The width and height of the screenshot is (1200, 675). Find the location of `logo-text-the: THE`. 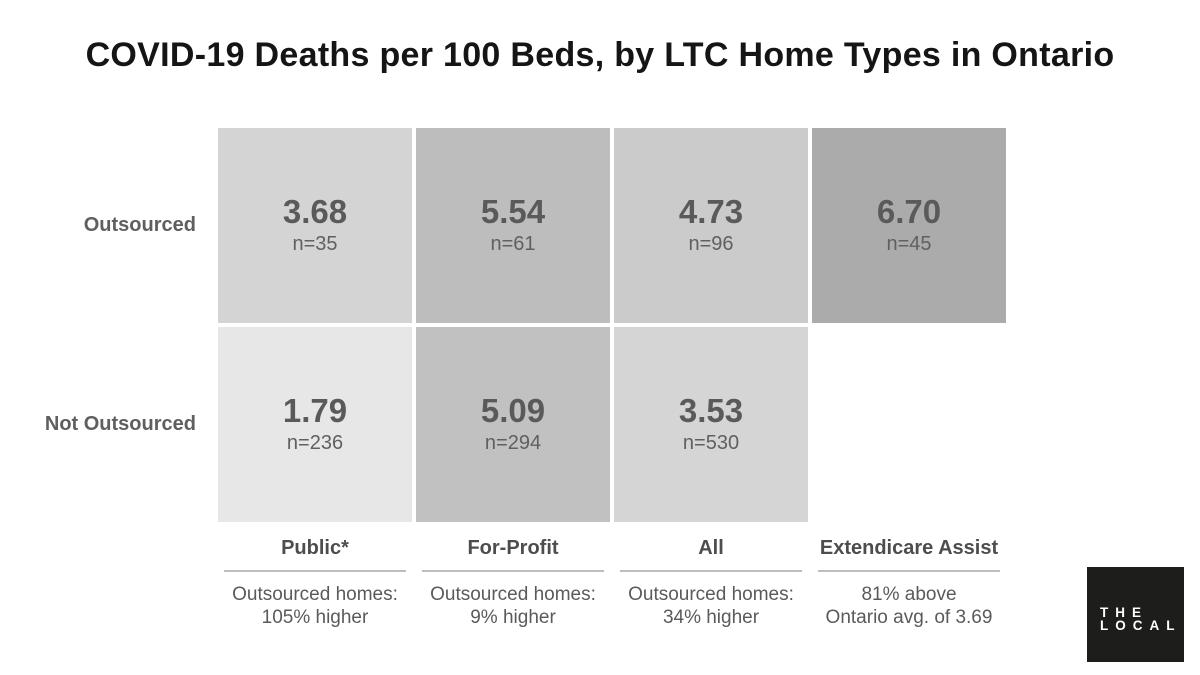

logo-text-the: THE is located at coordinates (1124, 612).